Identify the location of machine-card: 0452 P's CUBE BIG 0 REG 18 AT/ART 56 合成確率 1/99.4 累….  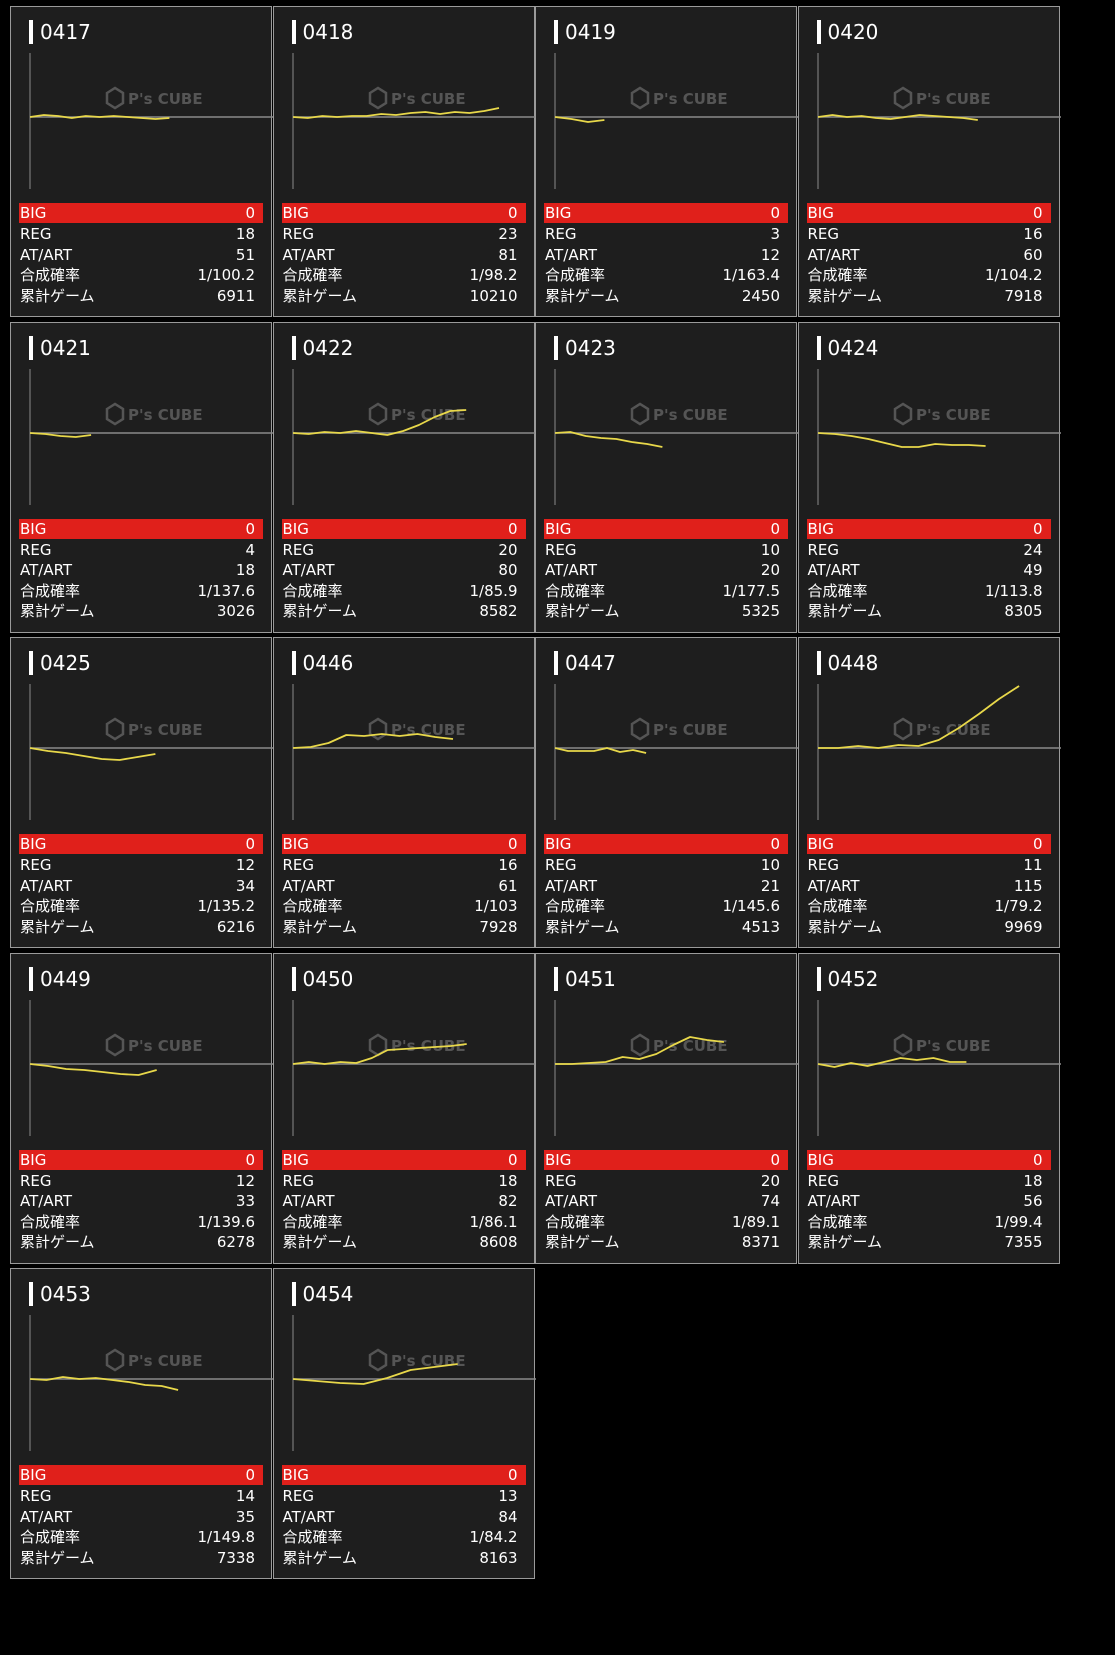
(929, 1108).